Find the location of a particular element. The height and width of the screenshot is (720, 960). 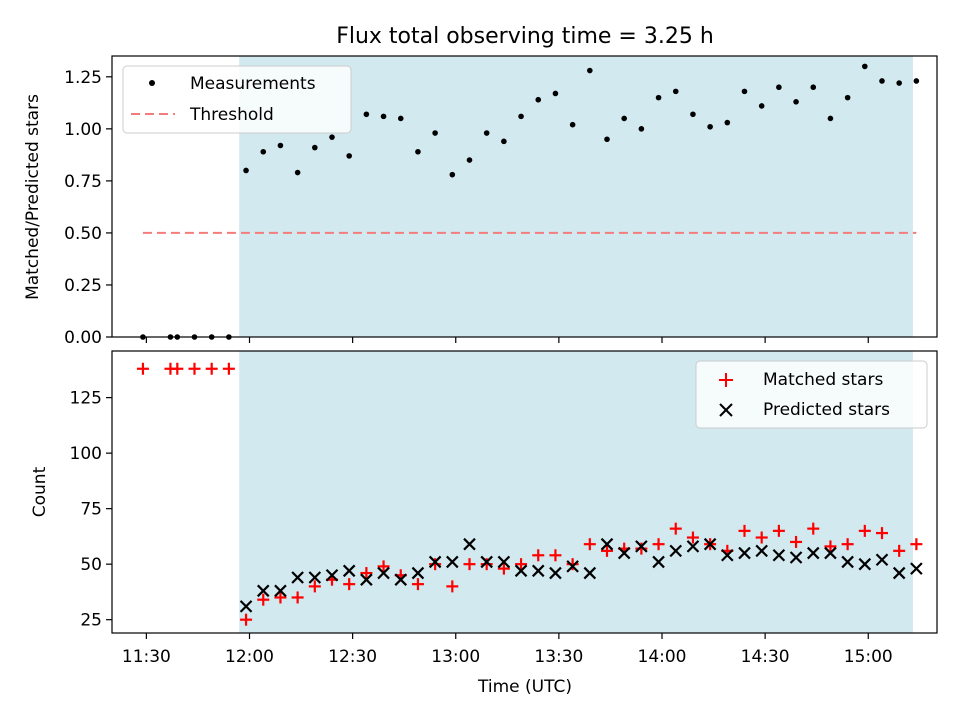

count-legend-matched-label: Matched stars is located at coordinates (823, 380).